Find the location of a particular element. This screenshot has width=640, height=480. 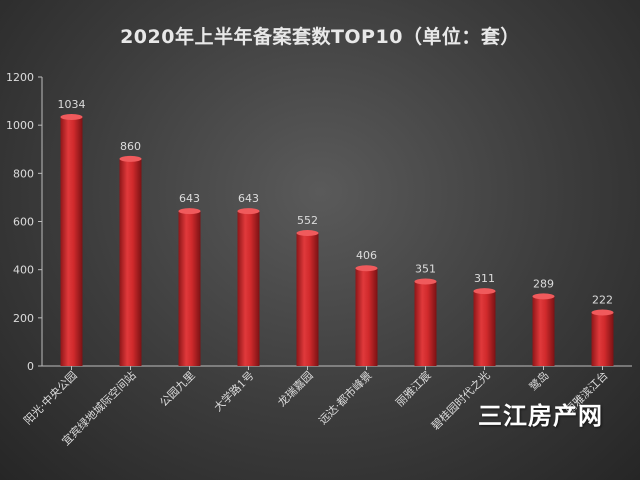

data-label: 351 is located at coordinates (425, 268).